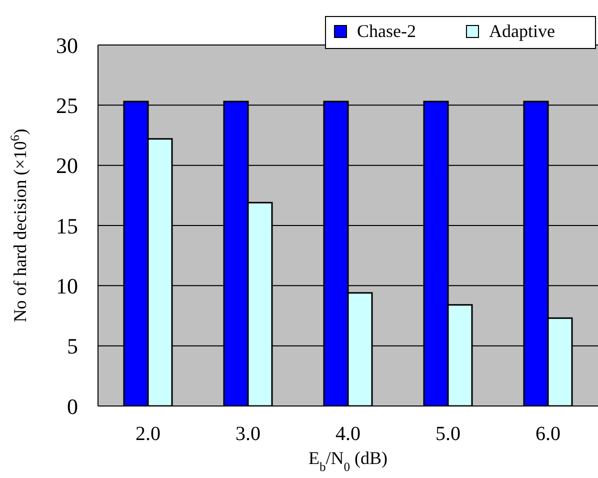  I want to click on legend-label: Chase-2, so click(386, 31).